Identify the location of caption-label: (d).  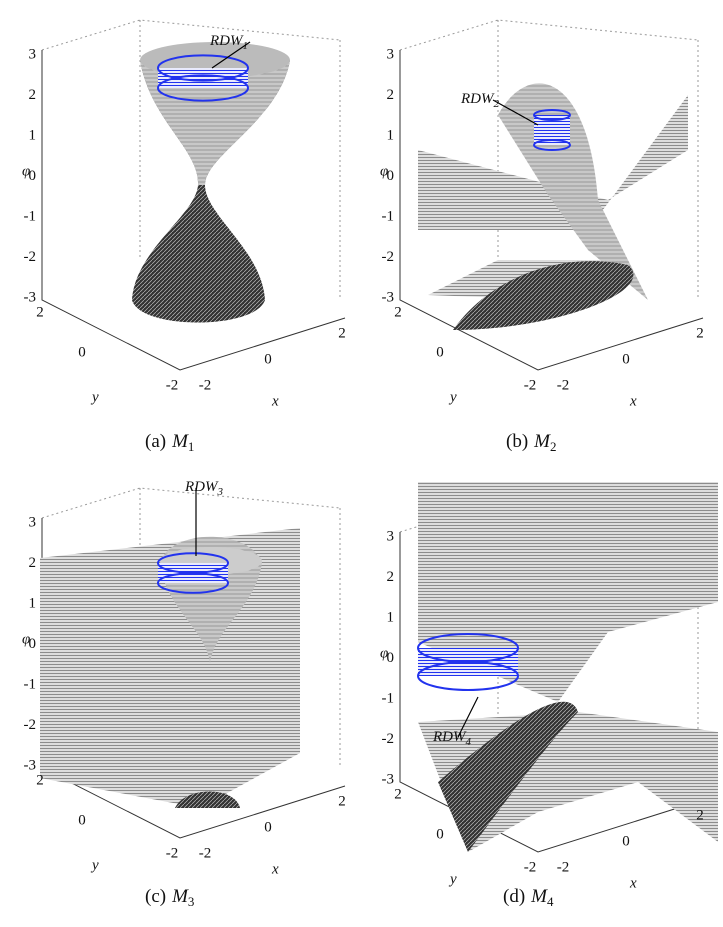
(514, 896).